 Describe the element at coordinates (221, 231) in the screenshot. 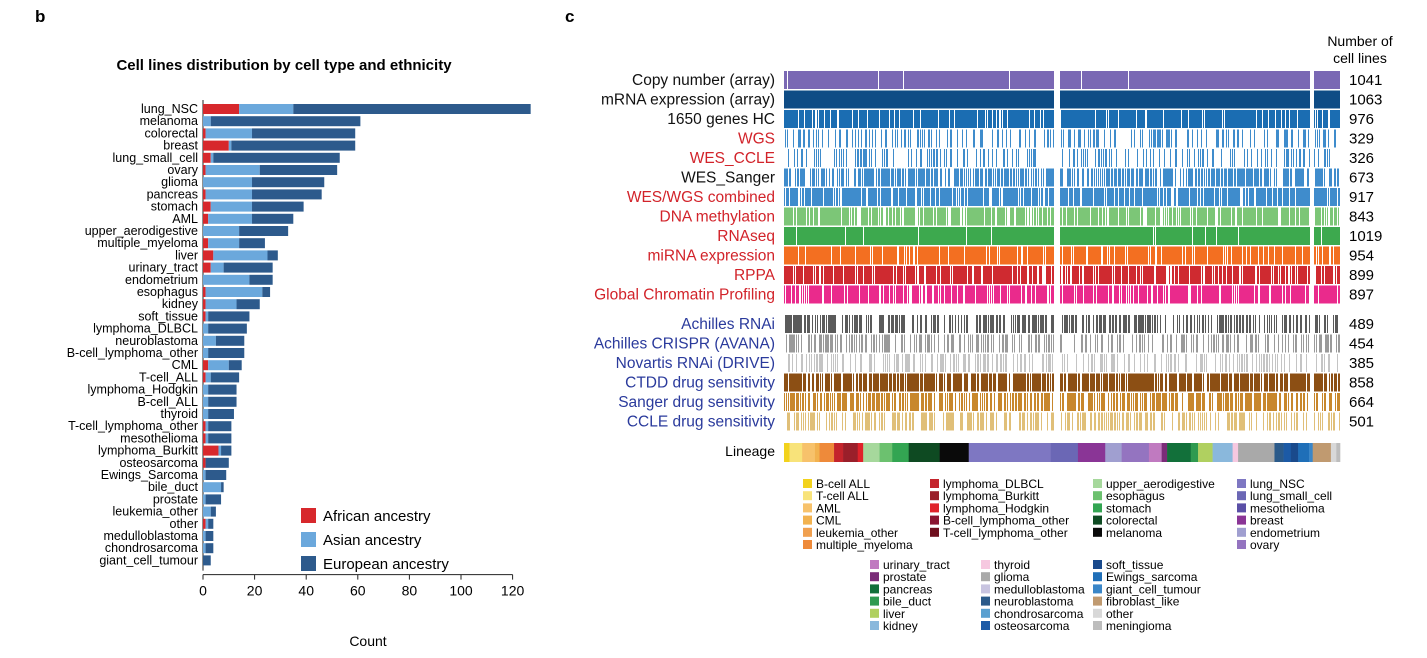

I see `bar-upper-aerodigestive-asian-ancestry` at that location.